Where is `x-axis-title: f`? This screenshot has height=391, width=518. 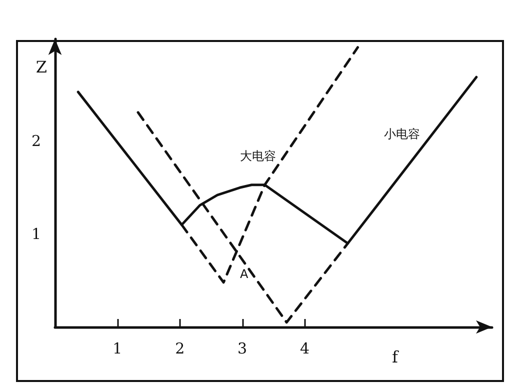
x-axis-title: f is located at coordinates (395, 357).